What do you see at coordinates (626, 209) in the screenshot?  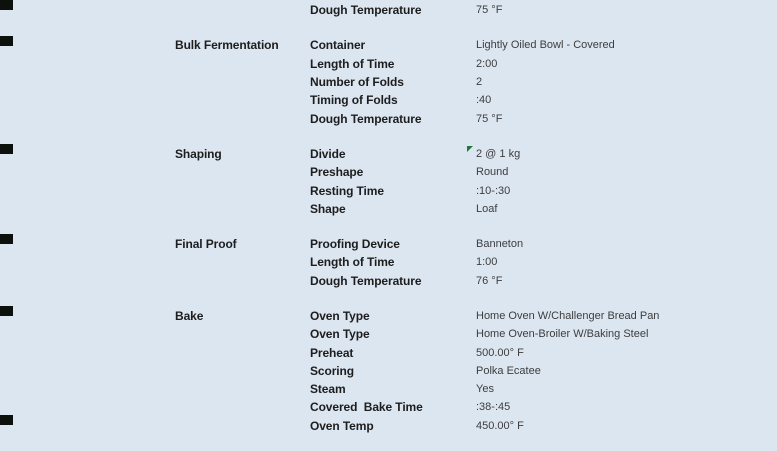 I see `field-value-cell: Loaf` at bounding box center [626, 209].